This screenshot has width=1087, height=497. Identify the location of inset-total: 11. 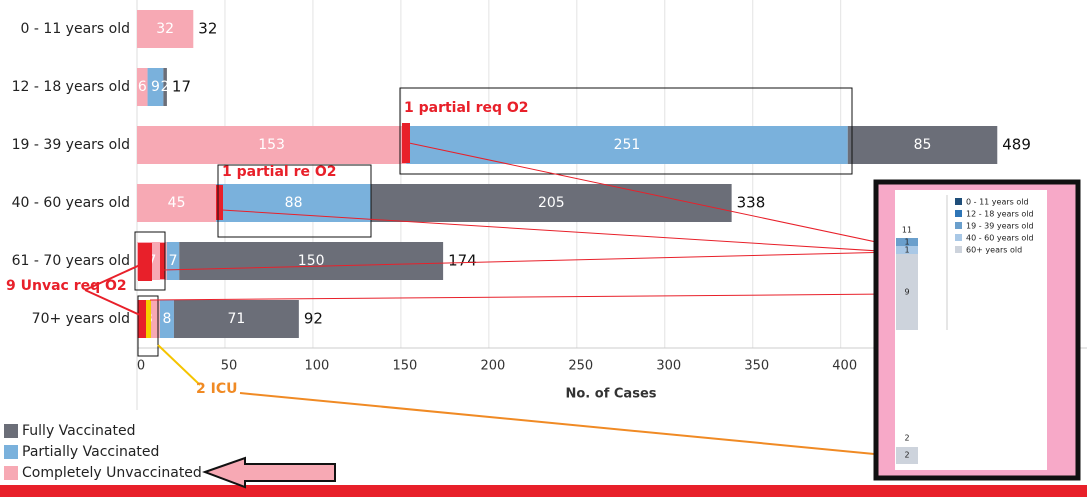
(907, 230).